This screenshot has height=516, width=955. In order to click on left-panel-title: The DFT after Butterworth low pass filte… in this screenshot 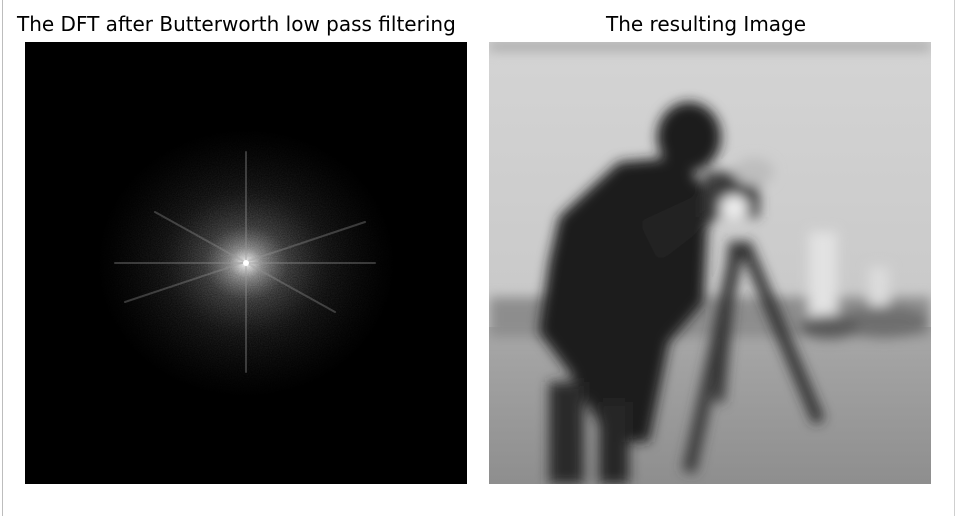, I will do `click(236, 24)`.